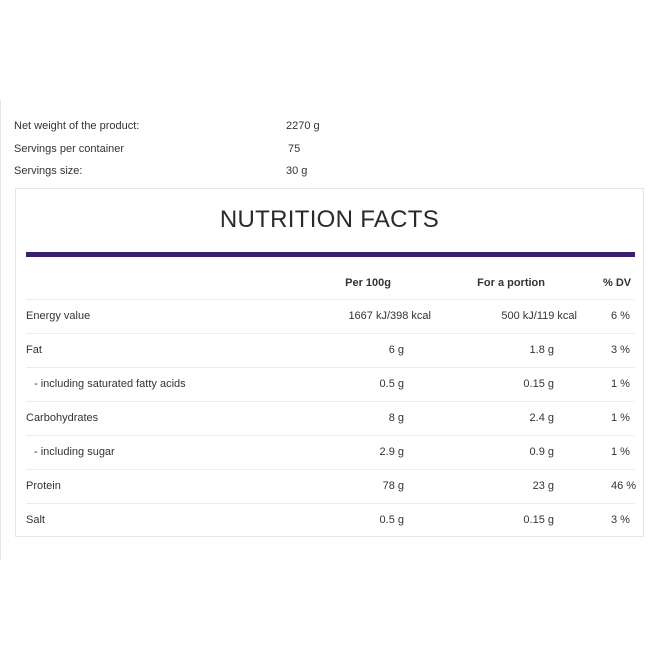 The height and width of the screenshot is (660, 660). What do you see at coordinates (368, 283) in the screenshot?
I see `header-per-100g: Per 100g` at bounding box center [368, 283].